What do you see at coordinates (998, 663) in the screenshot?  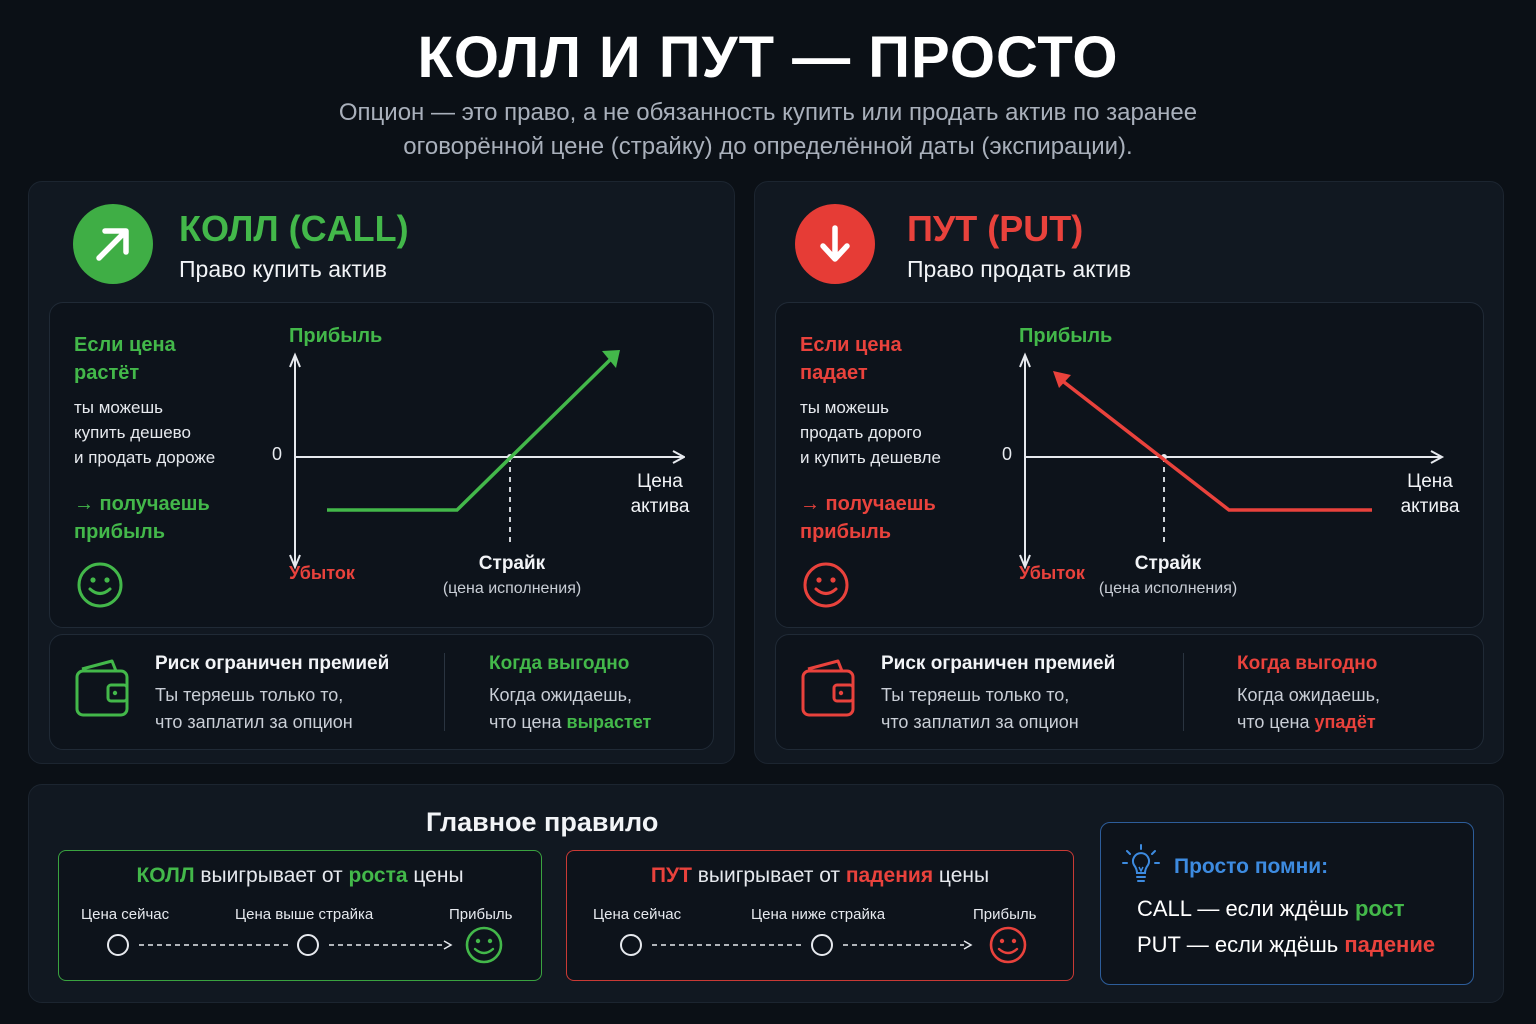 I see `put-risk-title: Риск ограничен премией` at bounding box center [998, 663].